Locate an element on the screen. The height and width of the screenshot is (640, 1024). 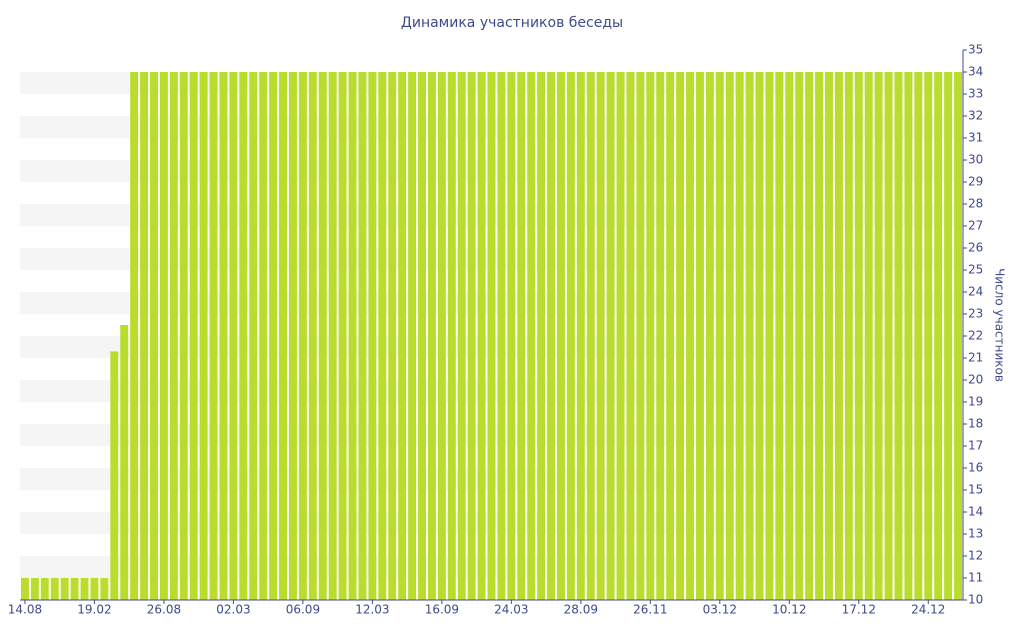
y-tick-label: 18 is located at coordinates (975, 424).